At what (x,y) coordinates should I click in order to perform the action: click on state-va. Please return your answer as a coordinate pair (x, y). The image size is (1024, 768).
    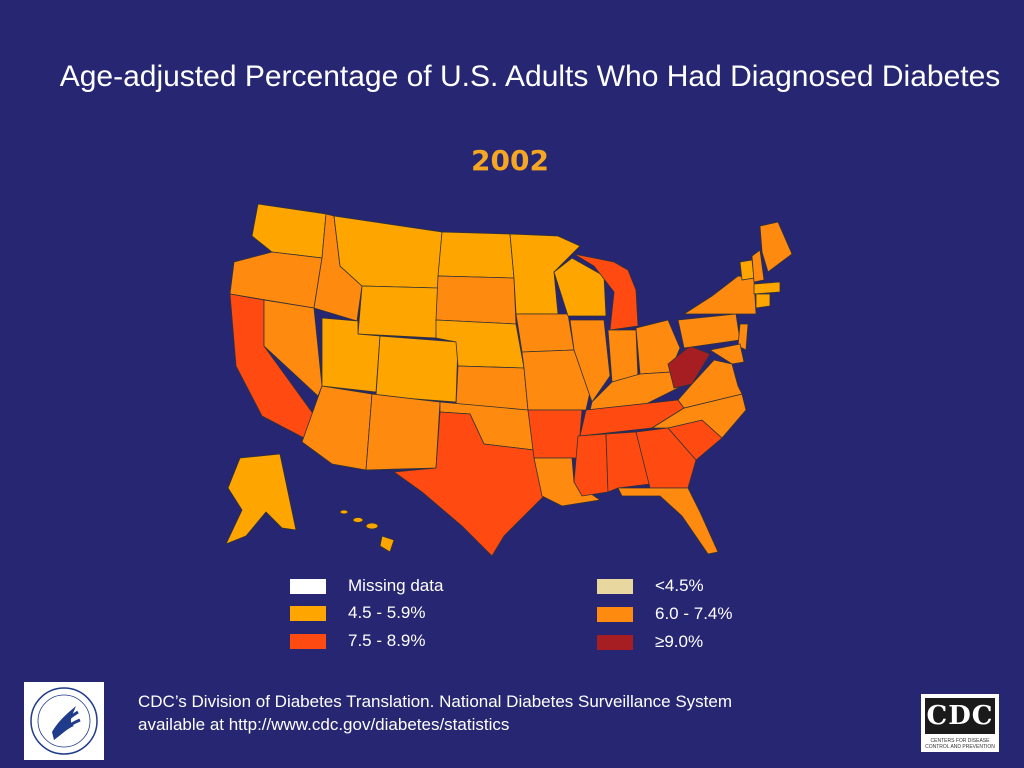
    Looking at the image, I should click on (710, 384).